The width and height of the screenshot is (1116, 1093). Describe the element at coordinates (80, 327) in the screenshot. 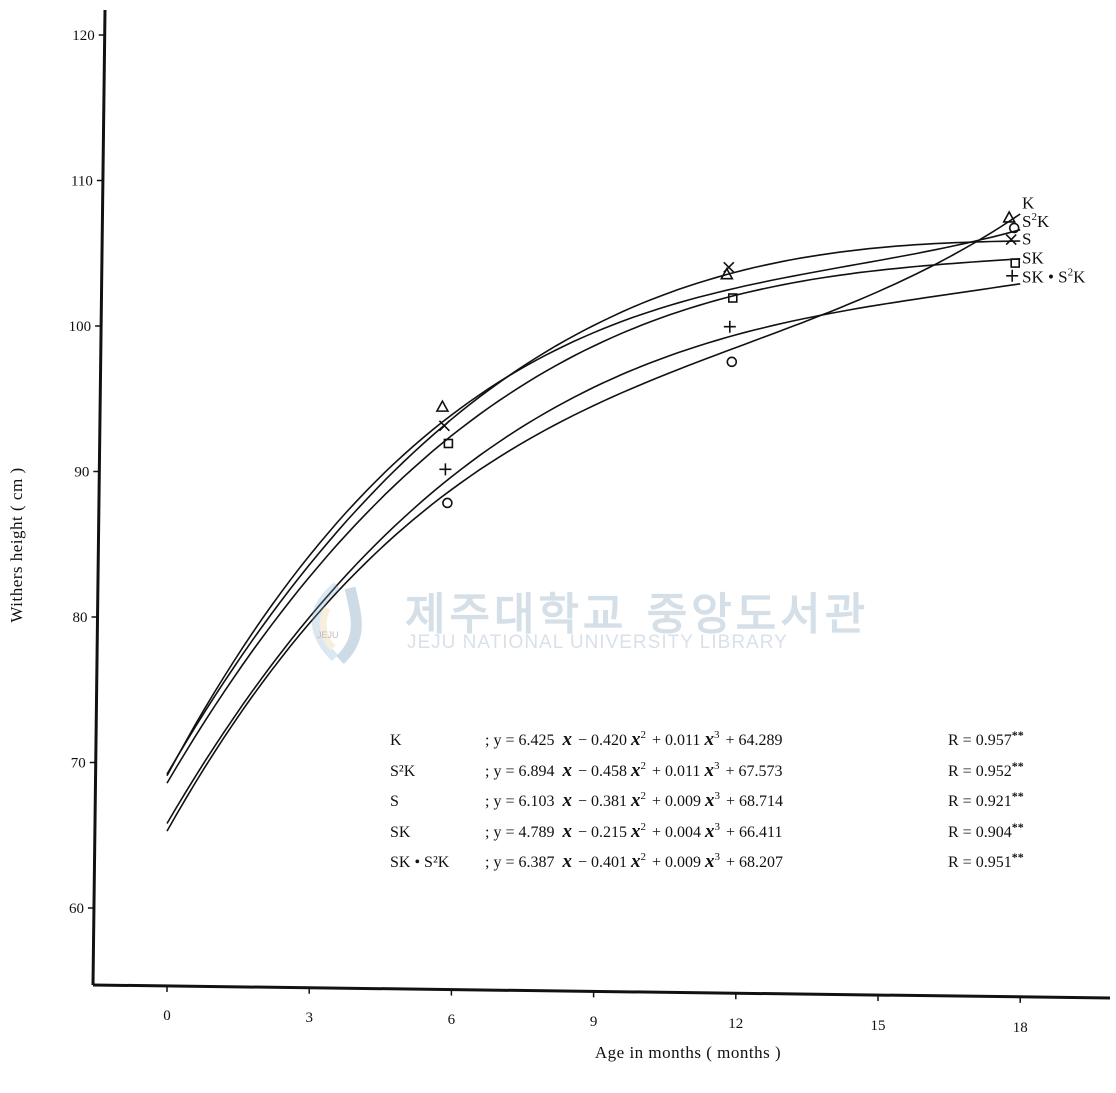

I see `y-tick-label: 100` at that location.